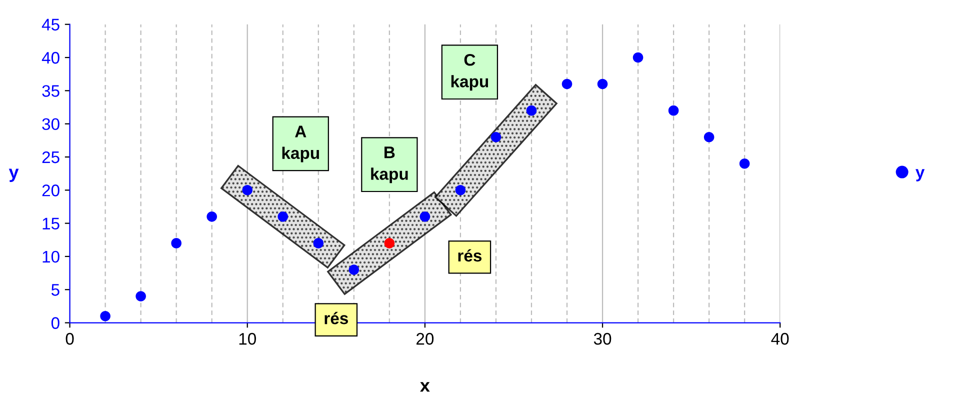  Describe the element at coordinates (51, 256) in the screenshot. I see `y-tick-label: 10` at that location.